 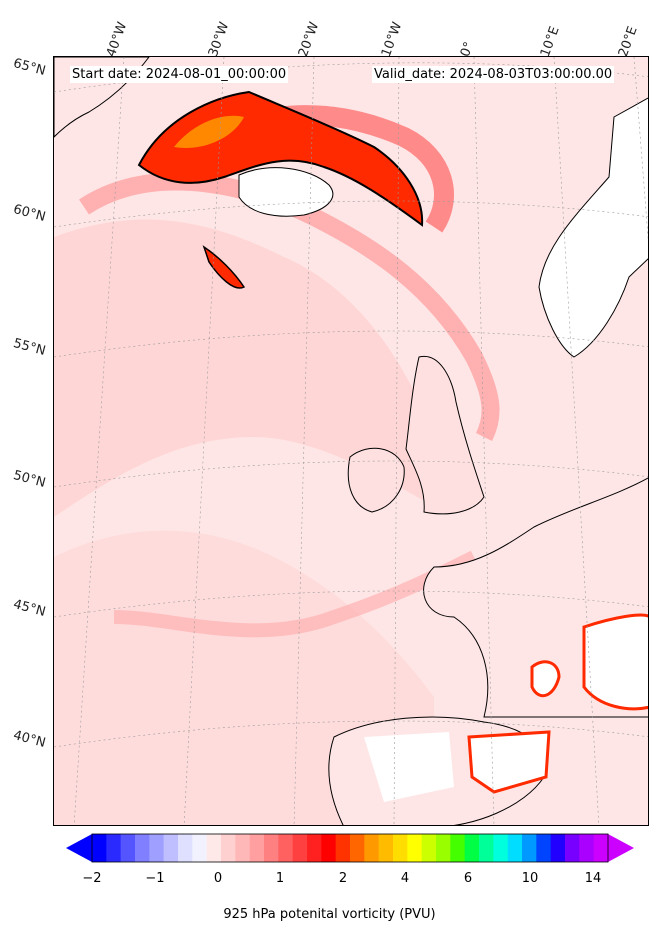 I want to click on lat-label-55n: 55°N, so click(x=29, y=347).